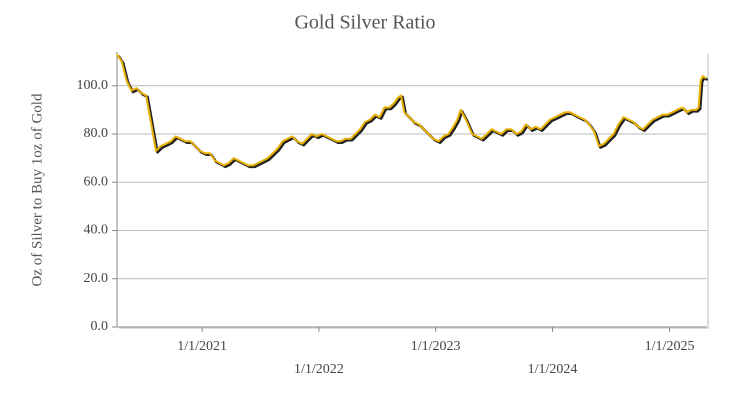 This screenshot has height=400, width=730. I want to click on y-tick-label: 100.0, so click(93, 85).